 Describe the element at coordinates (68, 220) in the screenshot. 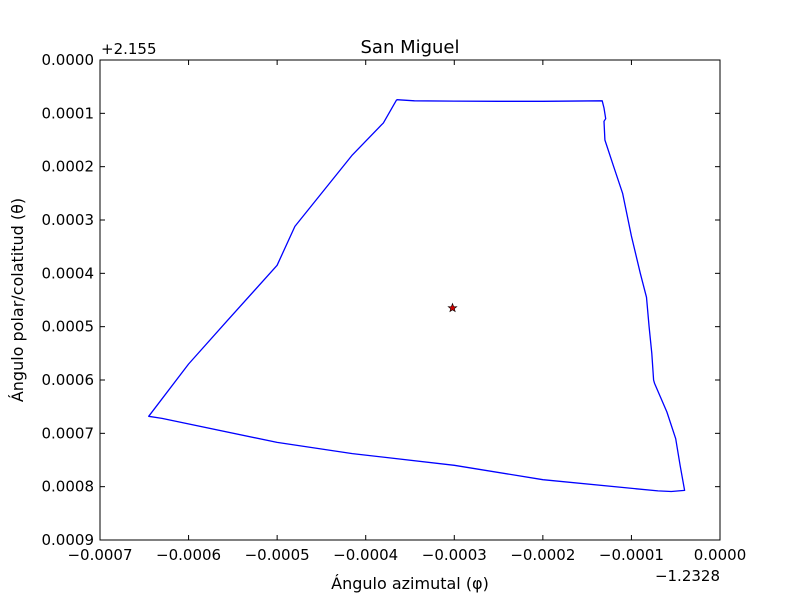

I see `y-tick-label: 0.0003` at that location.